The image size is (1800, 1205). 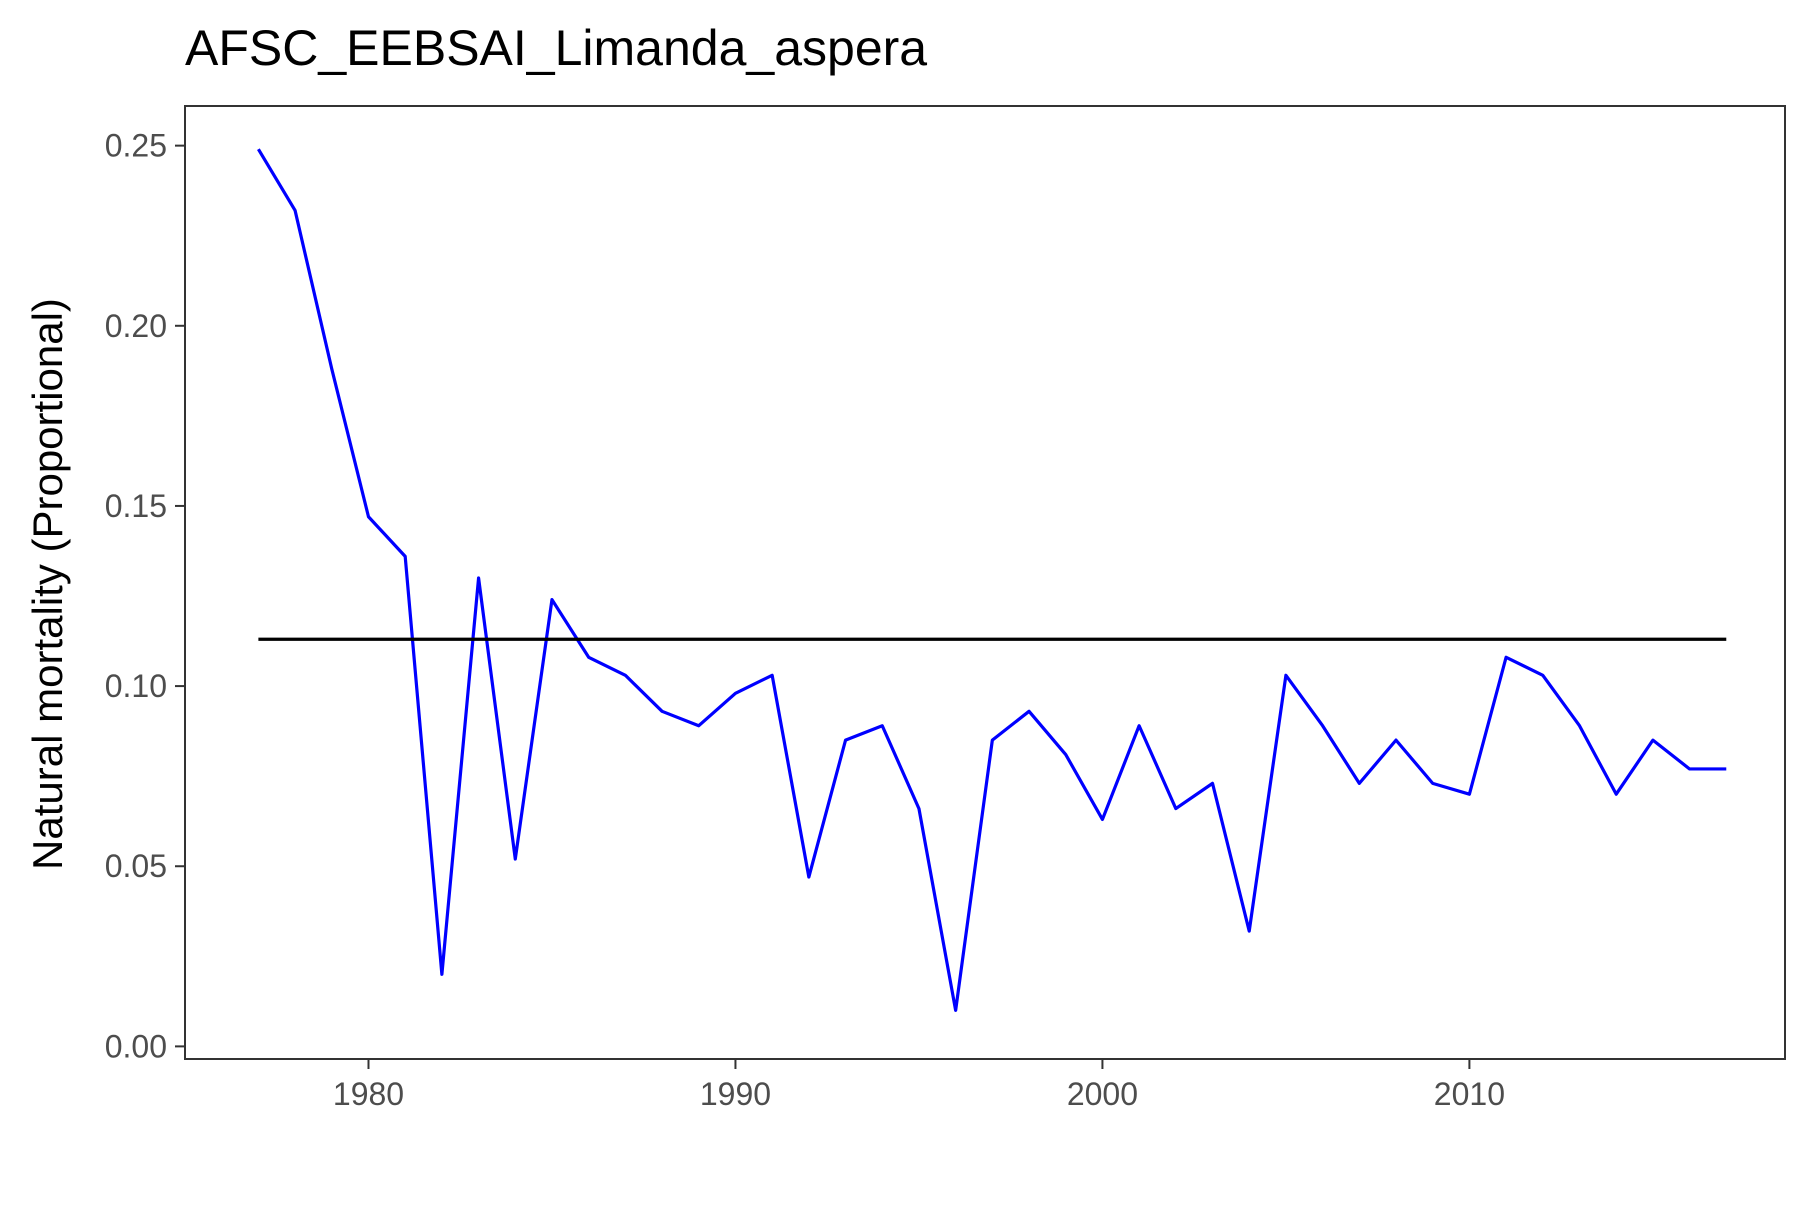 What do you see at coordinates (47, 584) in the screenshot?
I see `y-axis-title: Natural mortality (Proportional)` at bounding box center [47, 584].